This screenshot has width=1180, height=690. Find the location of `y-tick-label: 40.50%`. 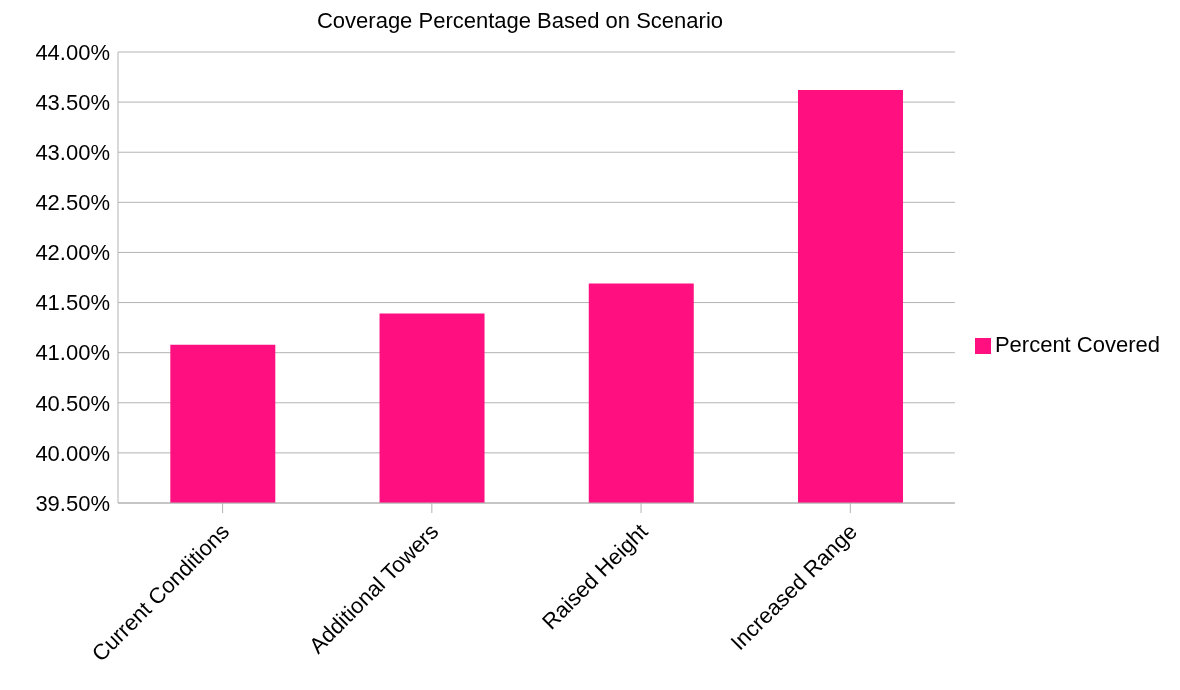

y-tick-label: 40.50% is located at coordinates (72, 403).